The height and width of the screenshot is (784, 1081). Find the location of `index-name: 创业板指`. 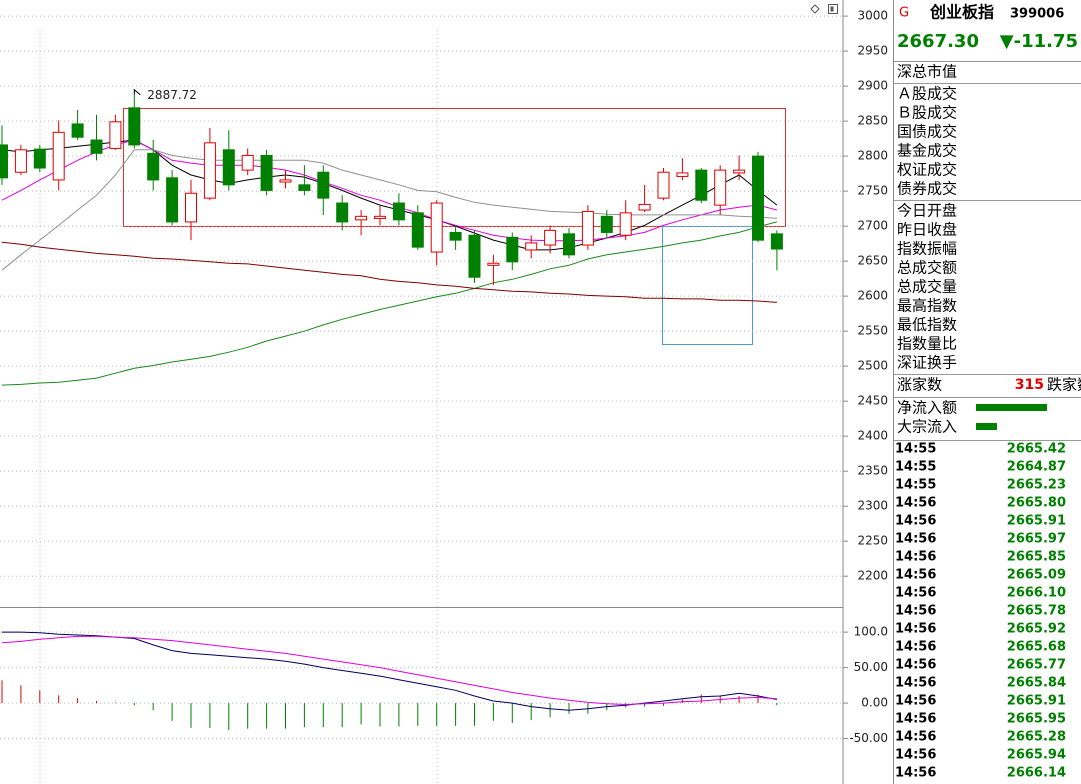

index-name: 创业板指 is located at coordinates (961, 12).